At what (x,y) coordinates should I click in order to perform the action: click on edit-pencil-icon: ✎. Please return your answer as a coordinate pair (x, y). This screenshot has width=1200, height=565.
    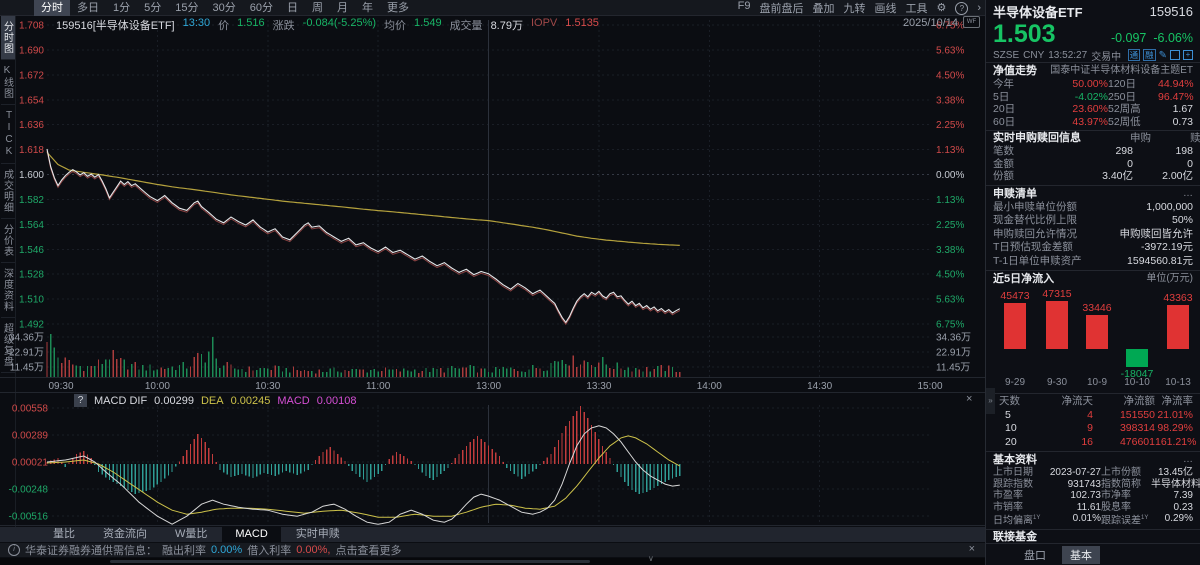
    Looking at the image, I should click on (1162, 55).